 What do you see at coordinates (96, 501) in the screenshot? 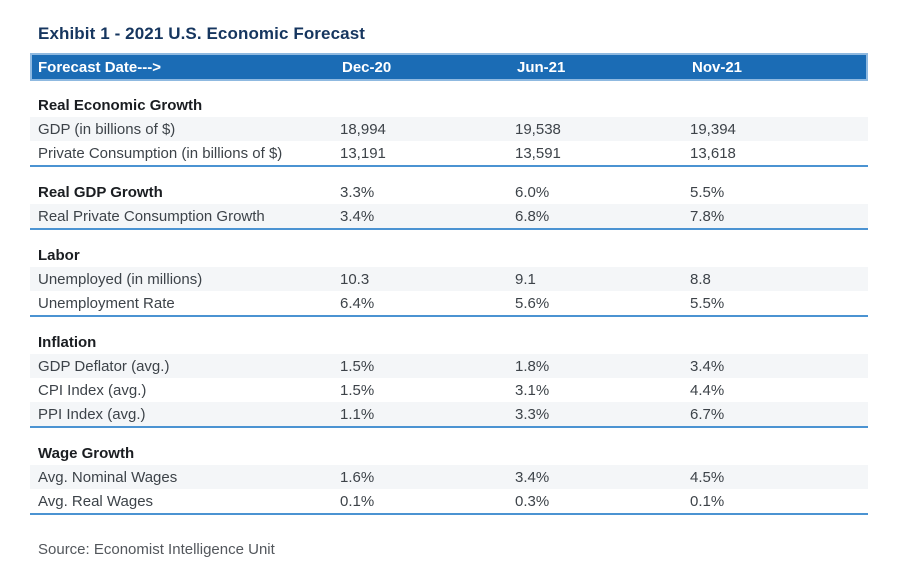
I see `row-label: Avg. Real Wages` at bounding box center [96, 501].